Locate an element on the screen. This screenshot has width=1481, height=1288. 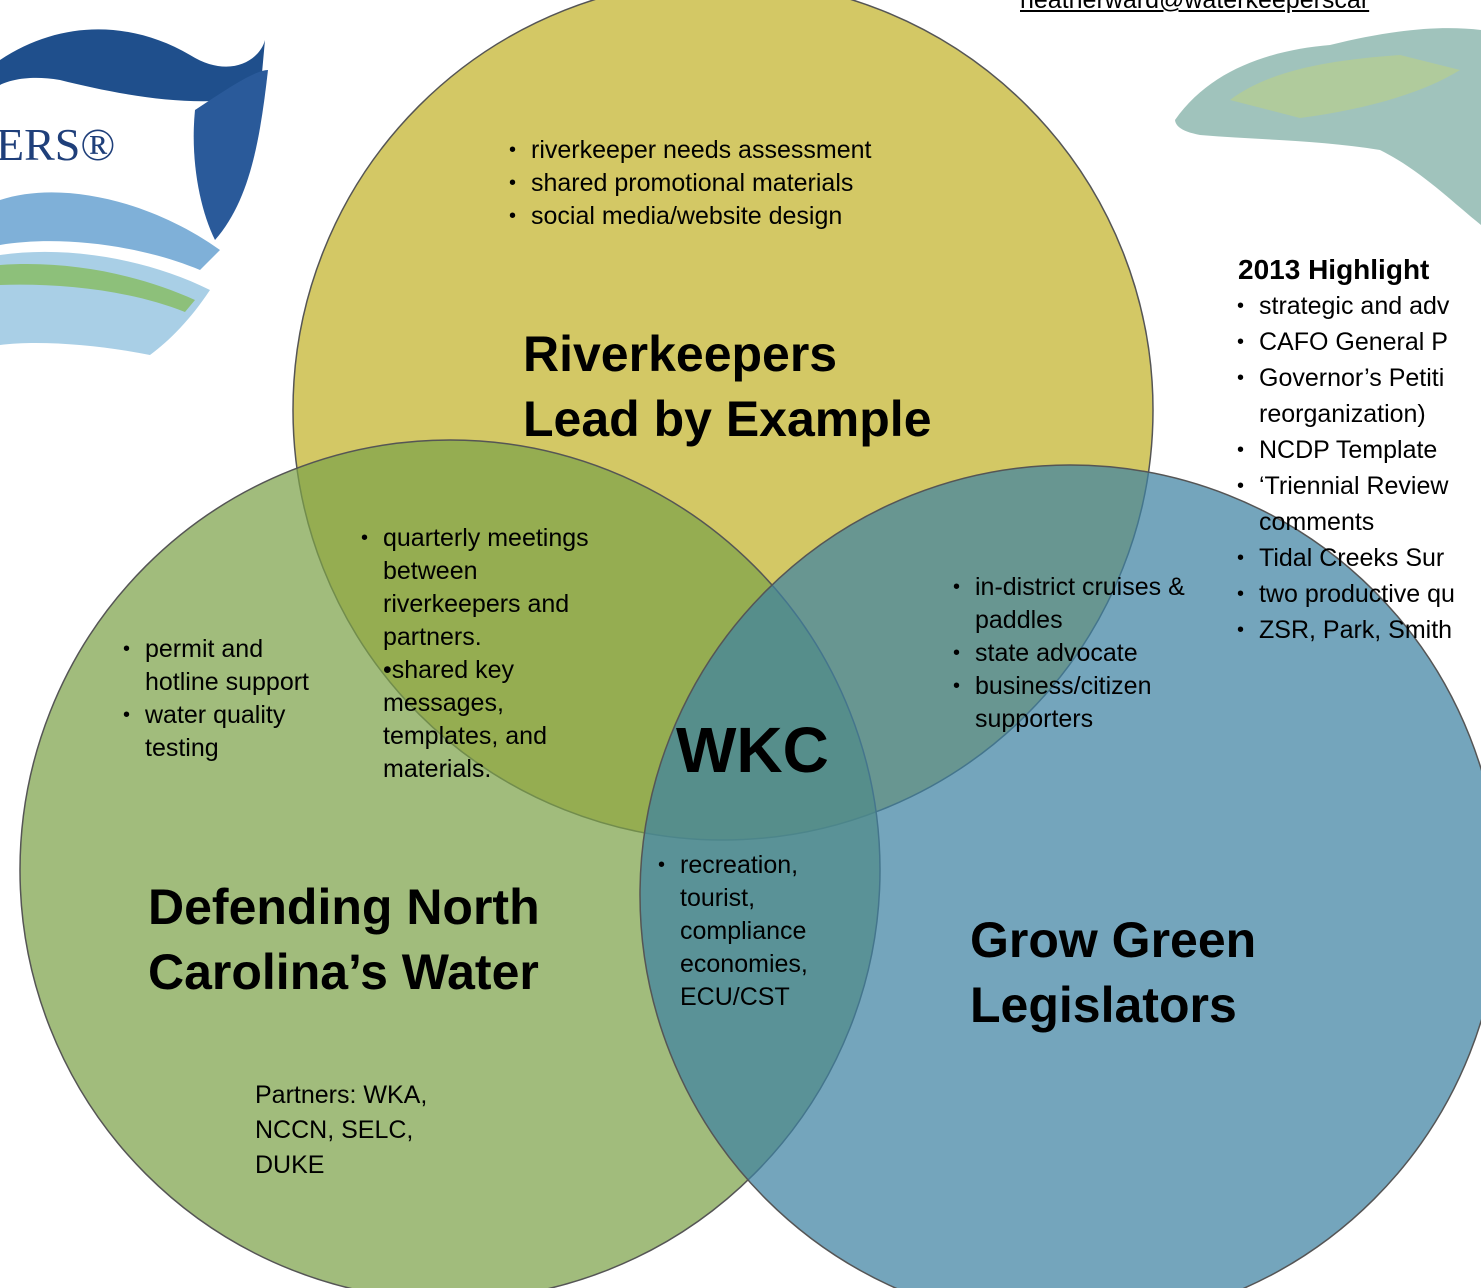
center-label: WKC is located at coordinates (752, 750).